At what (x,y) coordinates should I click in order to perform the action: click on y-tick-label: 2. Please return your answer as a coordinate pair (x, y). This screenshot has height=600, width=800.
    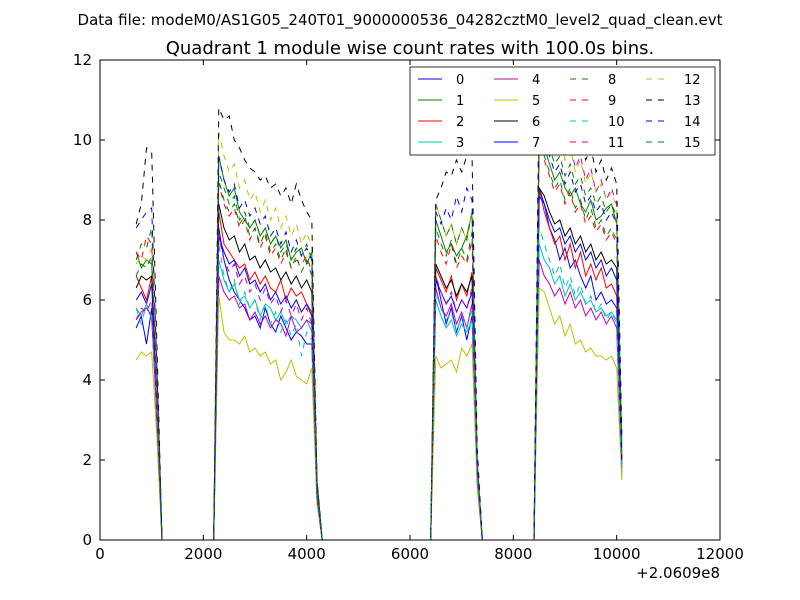
    Looking at the image, I should click on (87, 460).